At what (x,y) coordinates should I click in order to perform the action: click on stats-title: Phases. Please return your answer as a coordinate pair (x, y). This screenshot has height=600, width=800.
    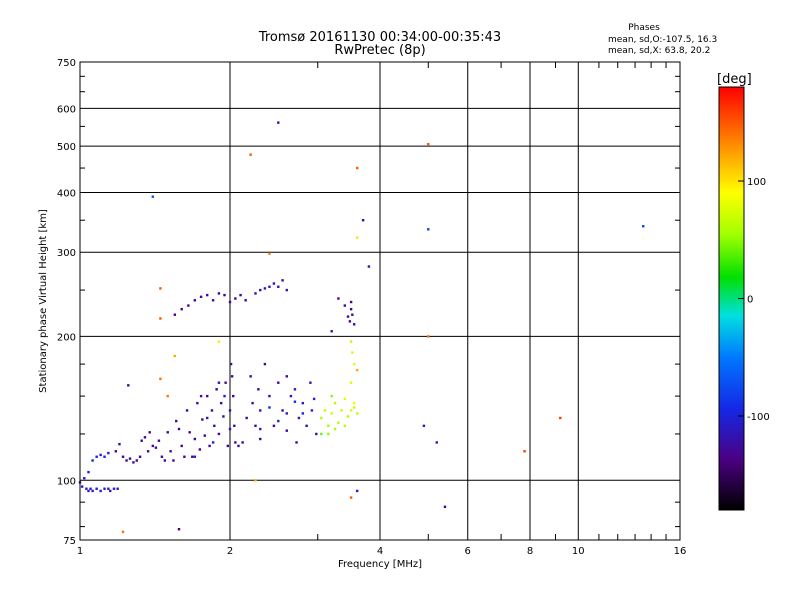
    Looking at the image, I should click on (644, 28).